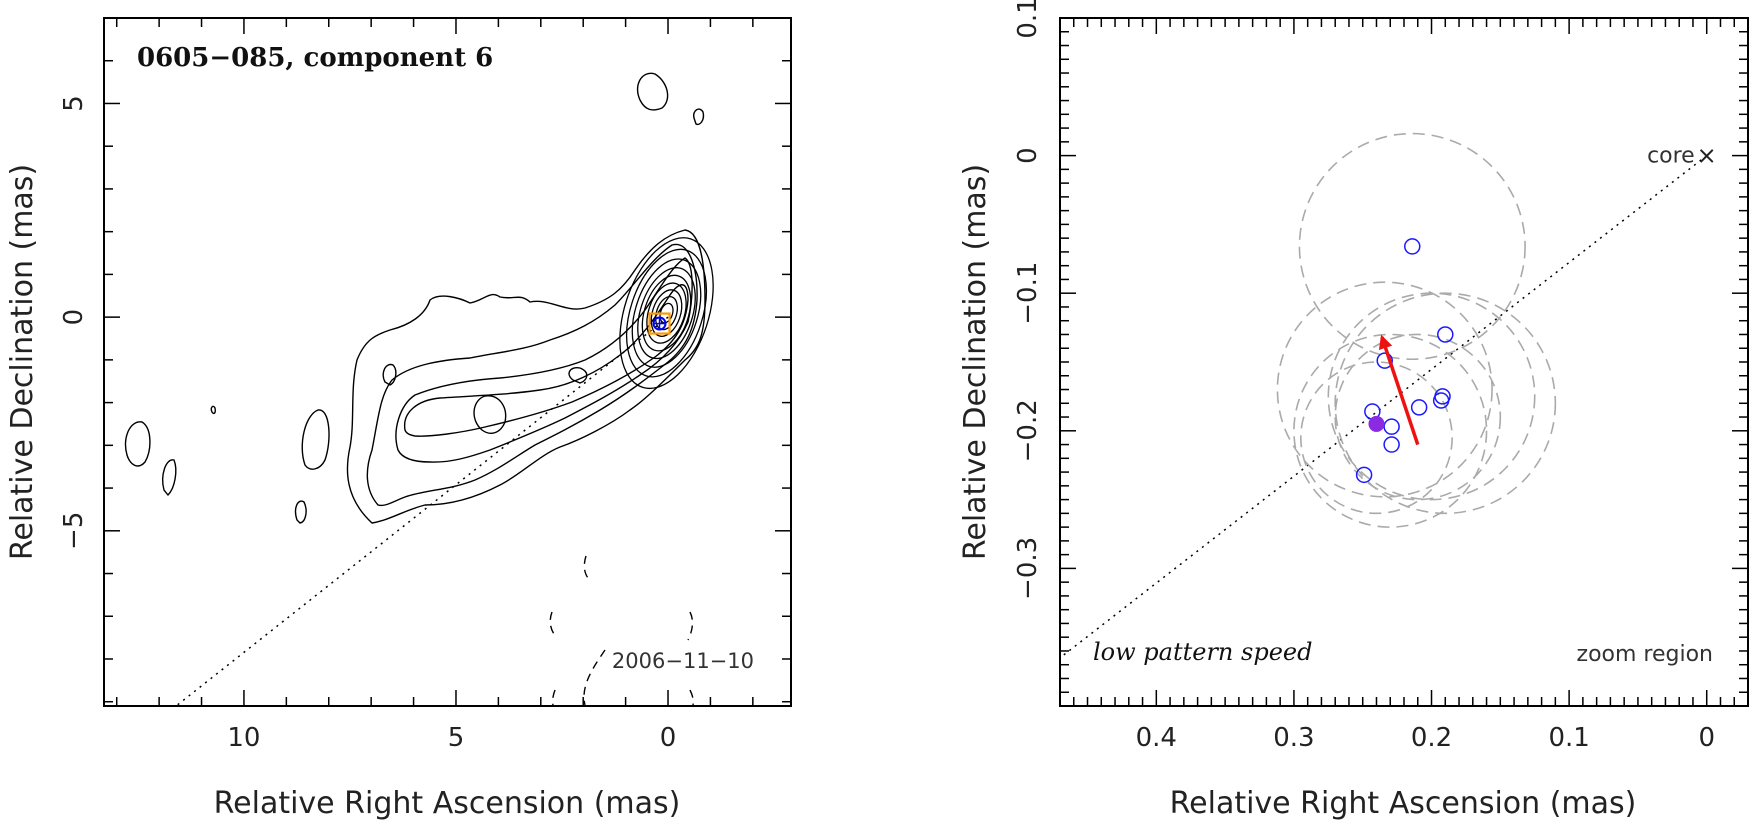 The image size is (1753, 826). I want to click on x-tick-label: 0.3, so click(1293, 738).